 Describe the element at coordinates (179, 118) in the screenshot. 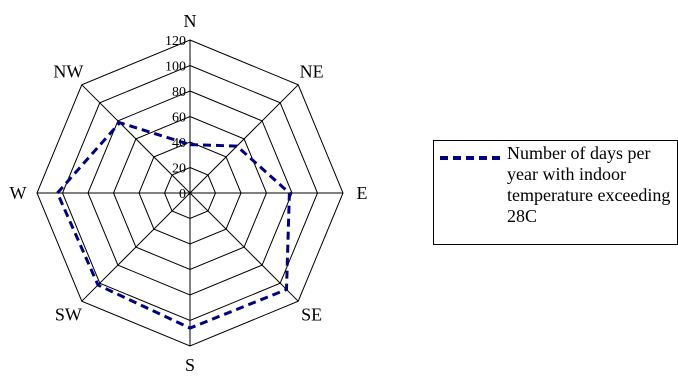

I see `tick-label: 60` at that location.